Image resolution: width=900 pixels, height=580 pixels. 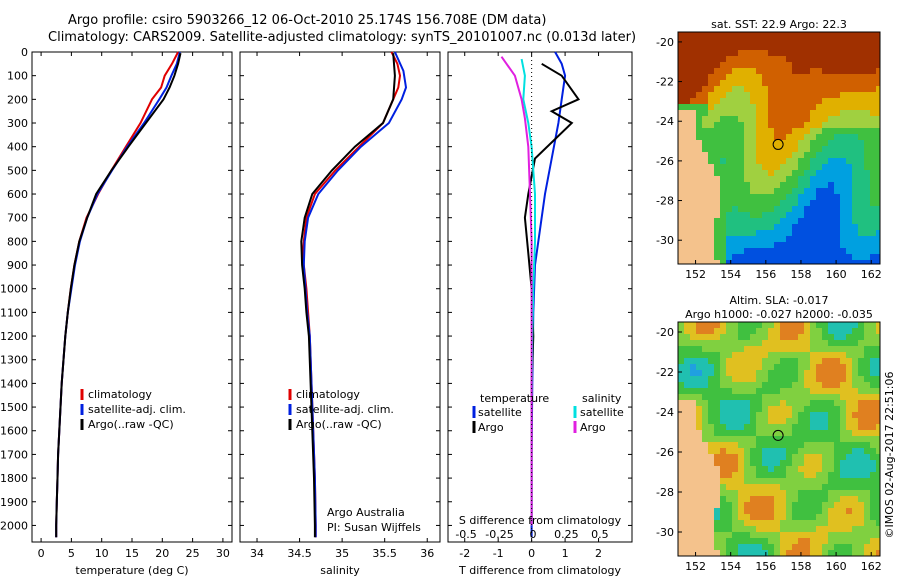 What do you see at coordinates (779, 24) in the screenshot?
I see `map-title: sat. SST: 22.9 Argo: 22.3` at bounding box center [779, 24].